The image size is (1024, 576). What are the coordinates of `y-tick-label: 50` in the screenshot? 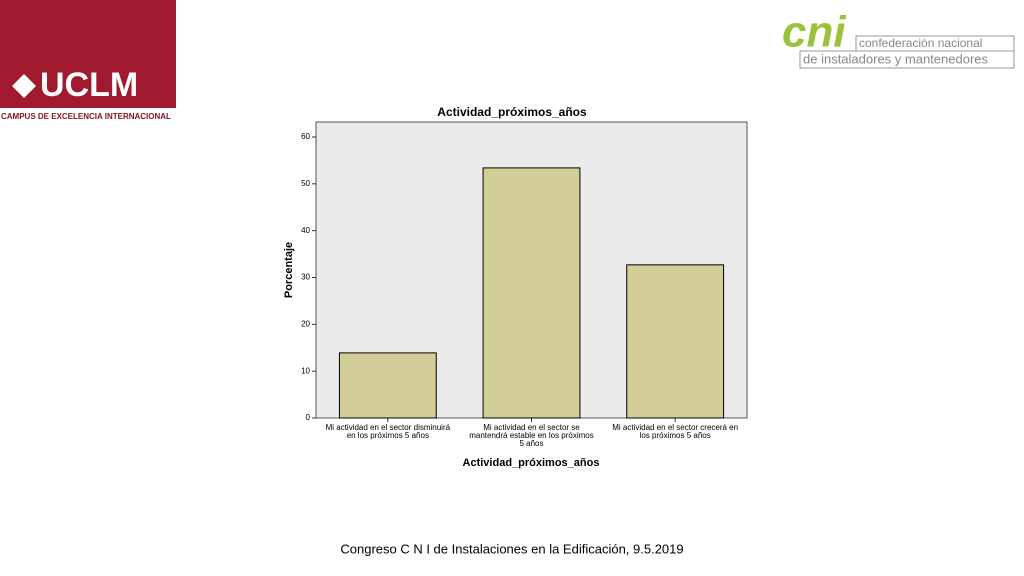 It's located at (305, 183).